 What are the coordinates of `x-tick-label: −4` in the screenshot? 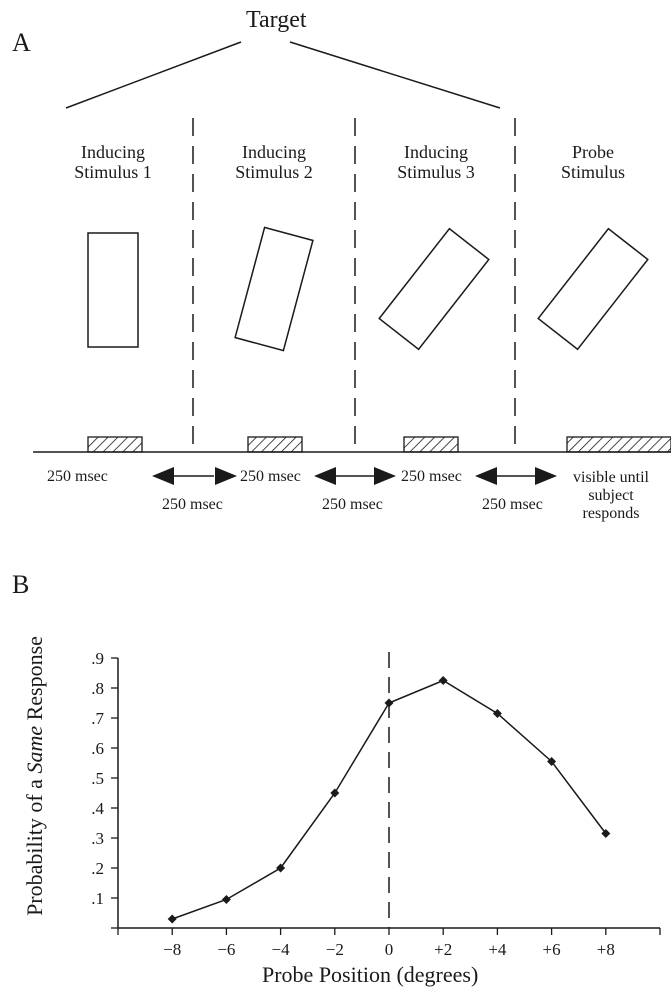 It's located at (281, 949).